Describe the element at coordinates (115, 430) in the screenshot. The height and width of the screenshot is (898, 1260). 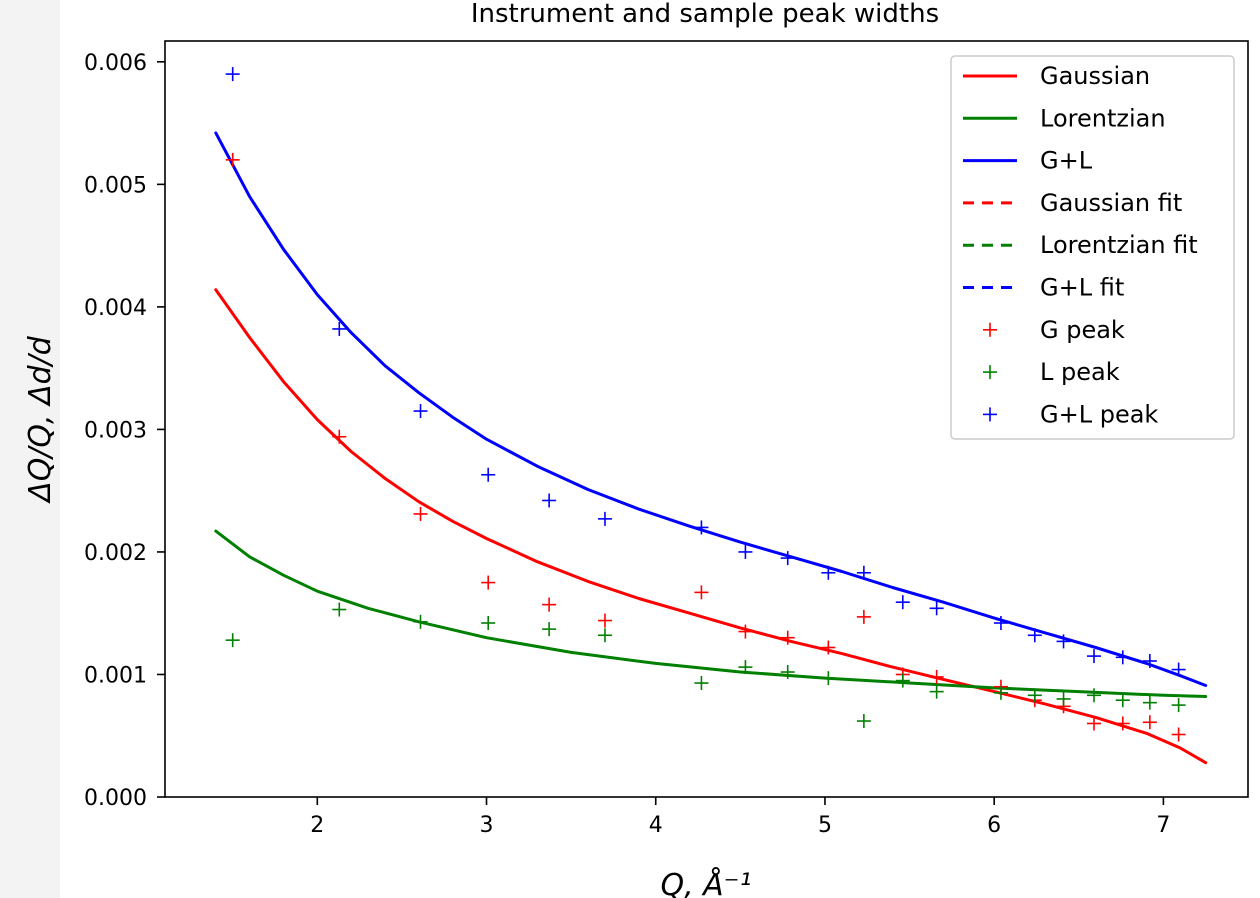
I see `y-tick-label: 0.003` at that location.